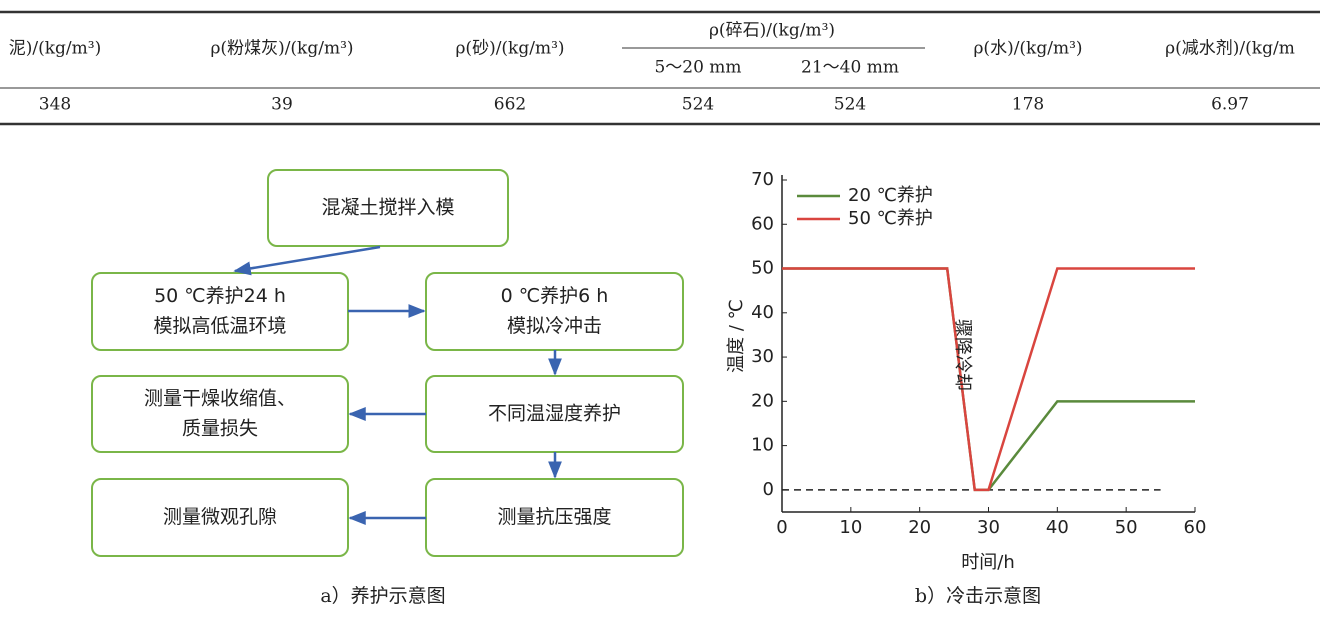 Image resolution: width=1320 pixels, height=618 pixels. I want to click on node-label: 模拟冷冲击, so click(554, 326).